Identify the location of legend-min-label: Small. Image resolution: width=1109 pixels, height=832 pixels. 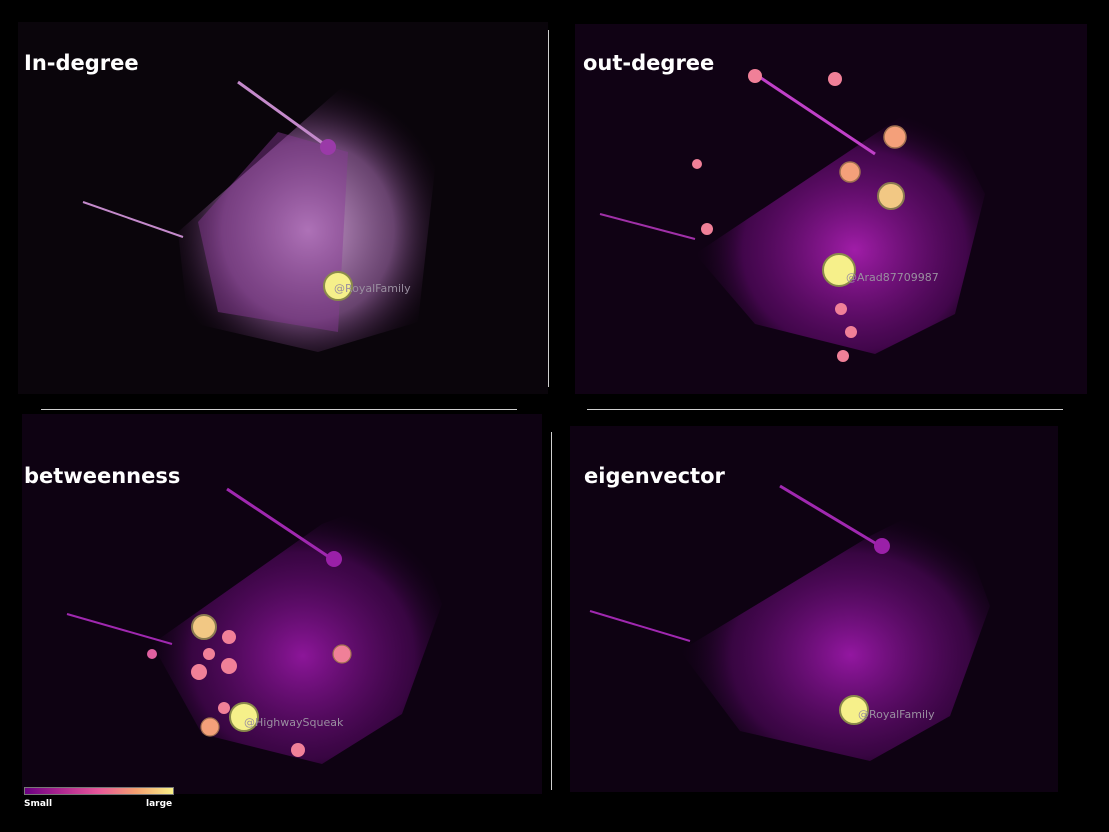
(38, 804).